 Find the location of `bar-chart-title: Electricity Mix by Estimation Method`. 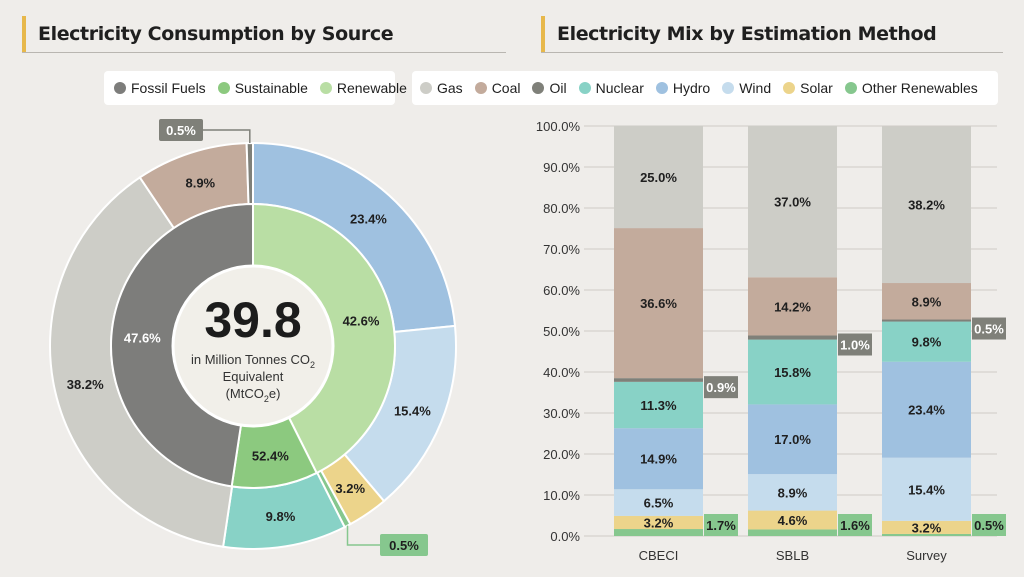

bar-chart-title: Electricity Mix by Estimation Method is located at coordinates (739, 34).